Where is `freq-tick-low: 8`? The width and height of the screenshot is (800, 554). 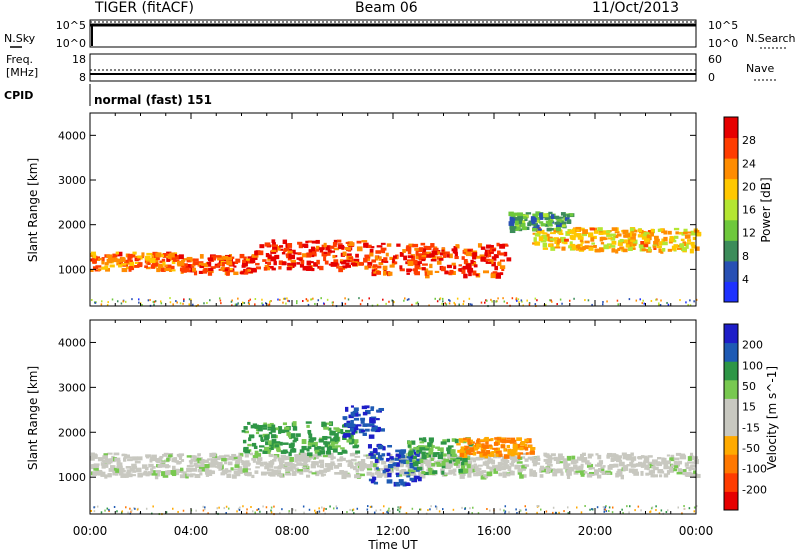
freq-tick-low: 8 is located at coordinates (82, 77).